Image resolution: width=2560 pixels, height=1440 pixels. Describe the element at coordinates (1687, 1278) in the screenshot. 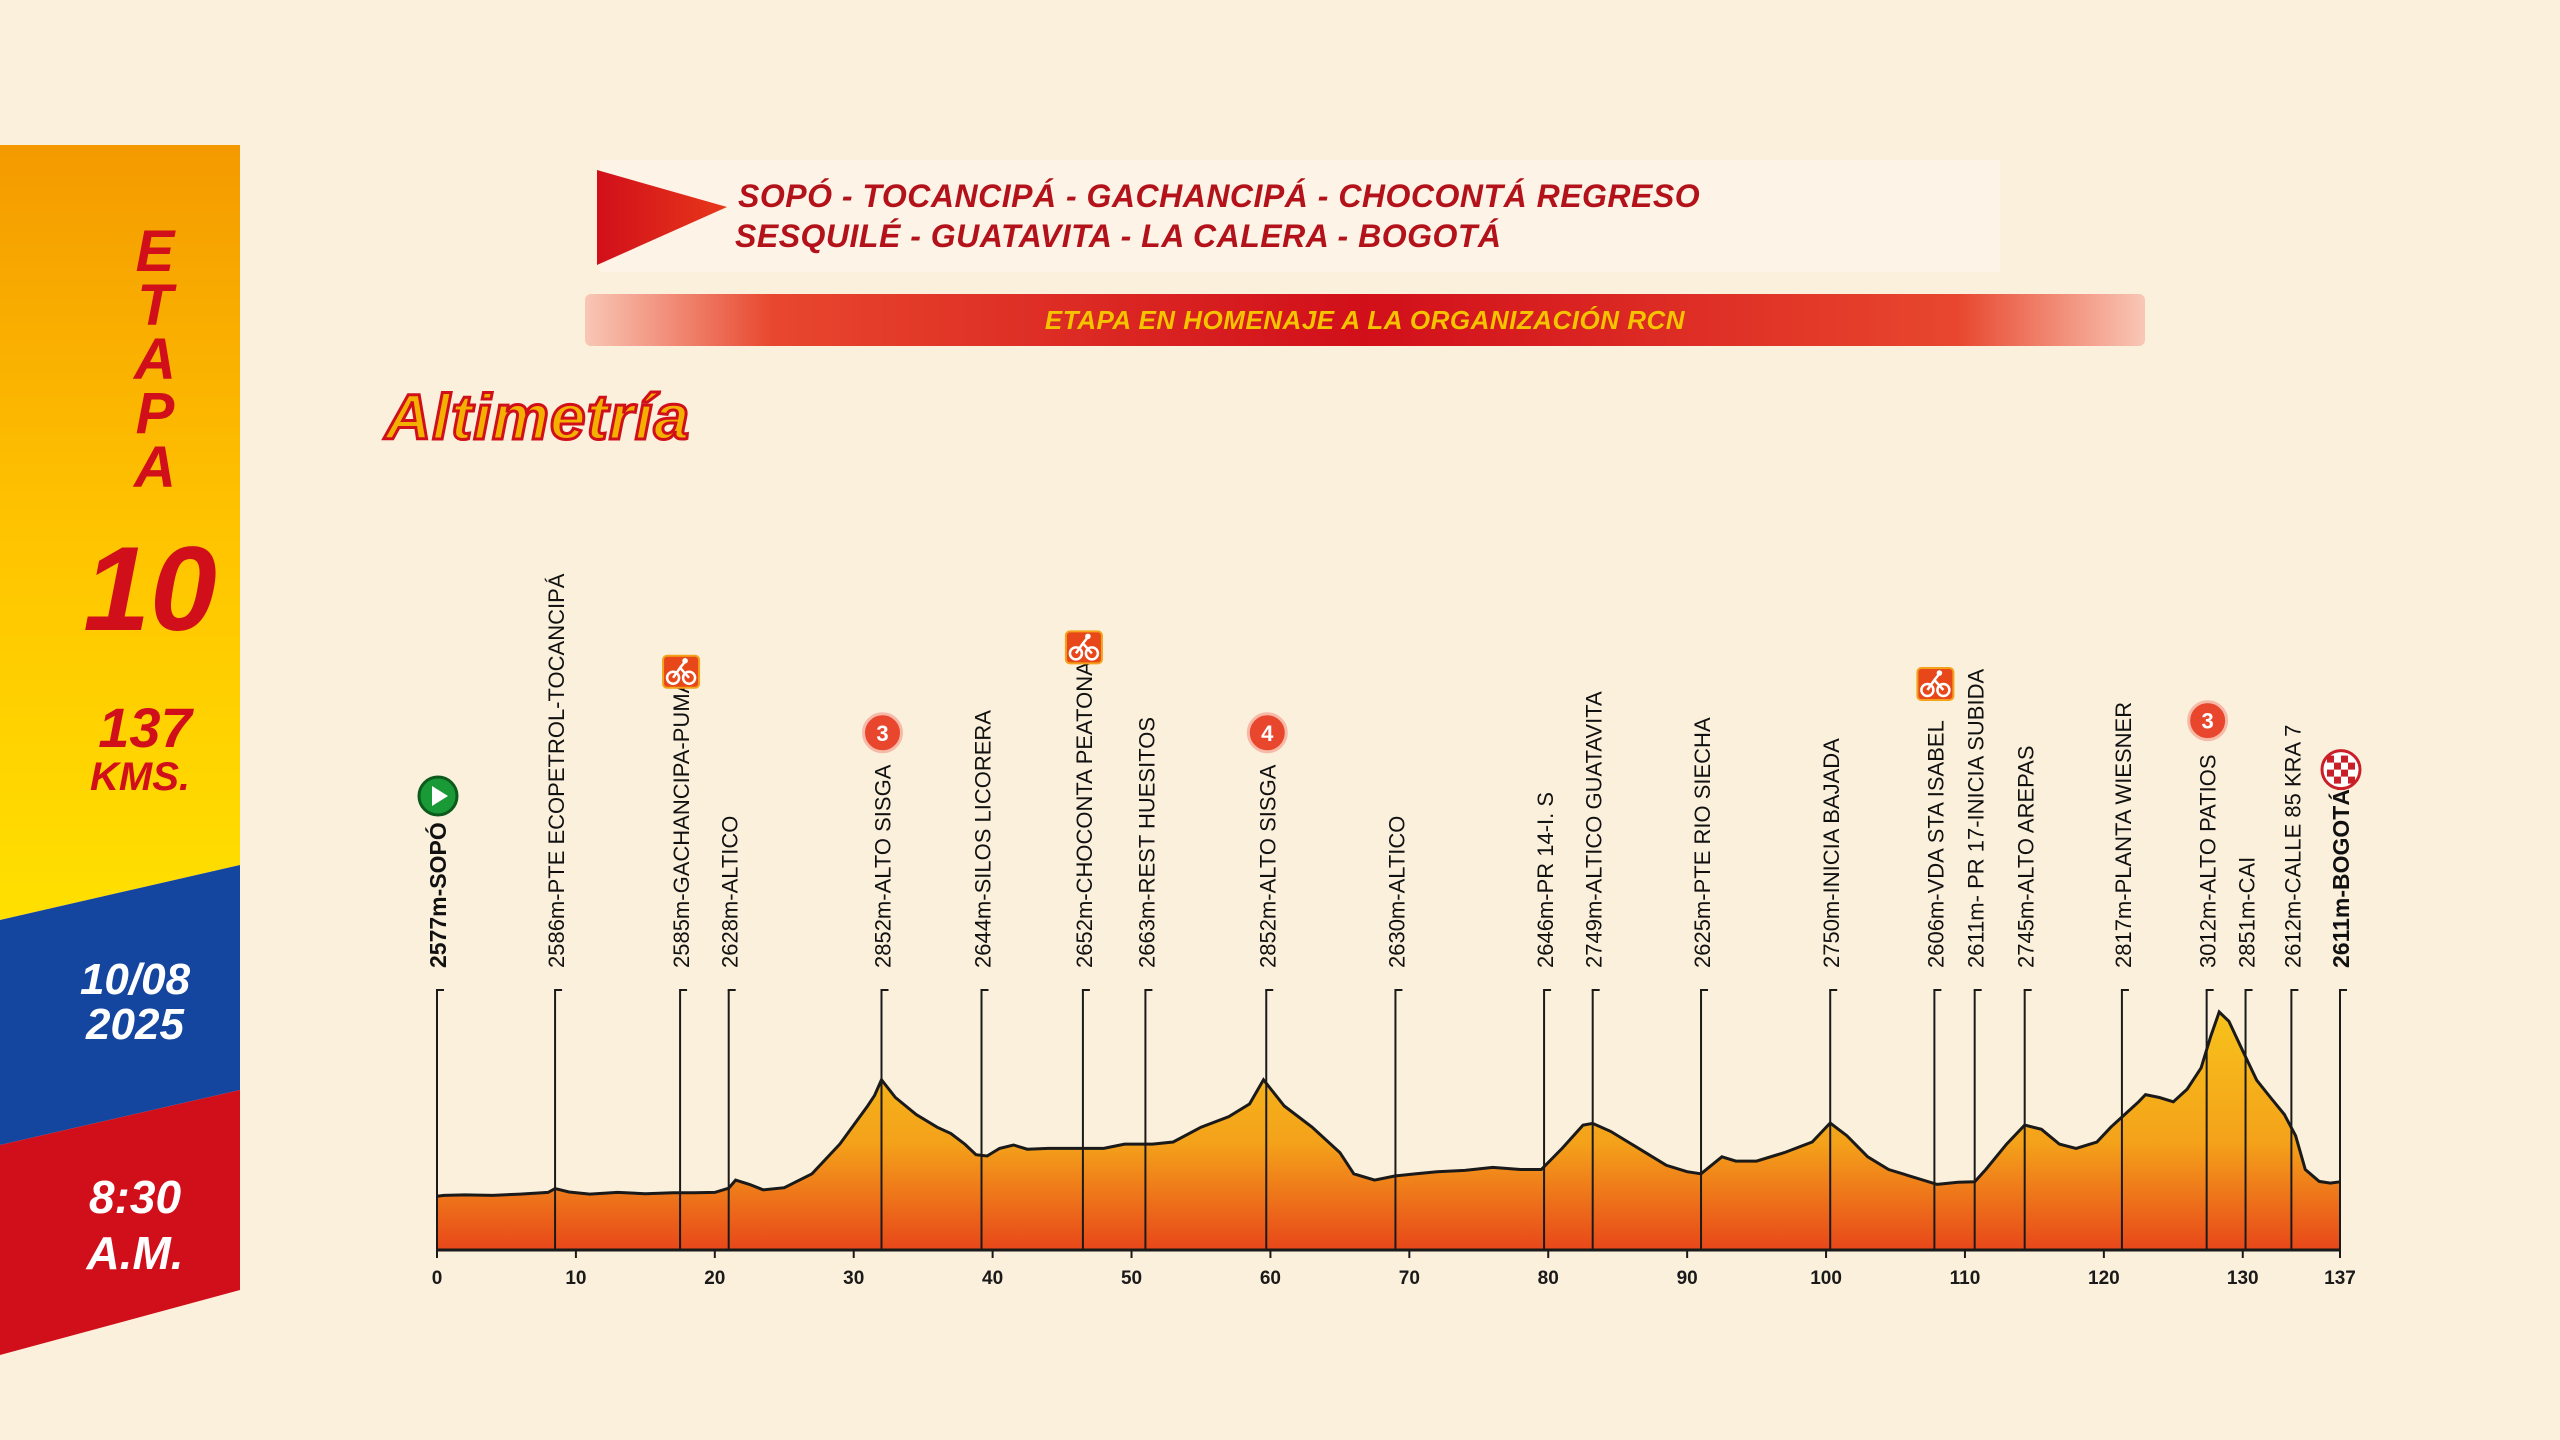

I see `x-tick-label: 90` at that location.